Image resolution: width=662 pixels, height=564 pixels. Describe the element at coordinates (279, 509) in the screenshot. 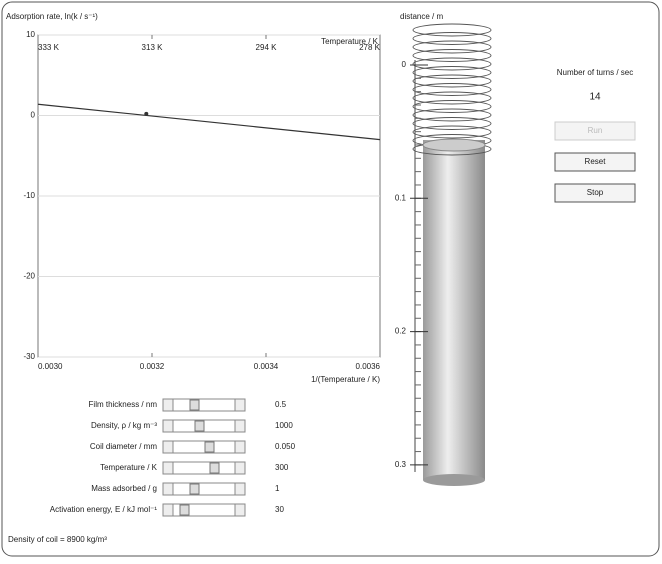

I see `control-value: 30` at that location.